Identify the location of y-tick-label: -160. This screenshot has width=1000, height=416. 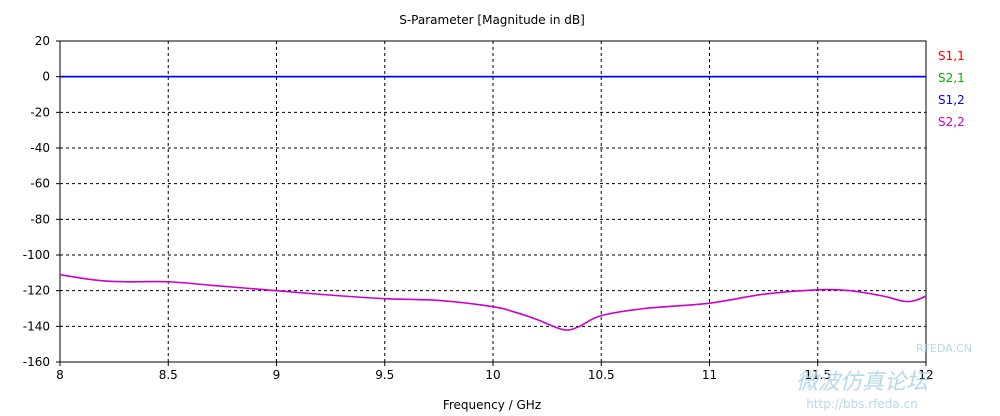
(36, 362).